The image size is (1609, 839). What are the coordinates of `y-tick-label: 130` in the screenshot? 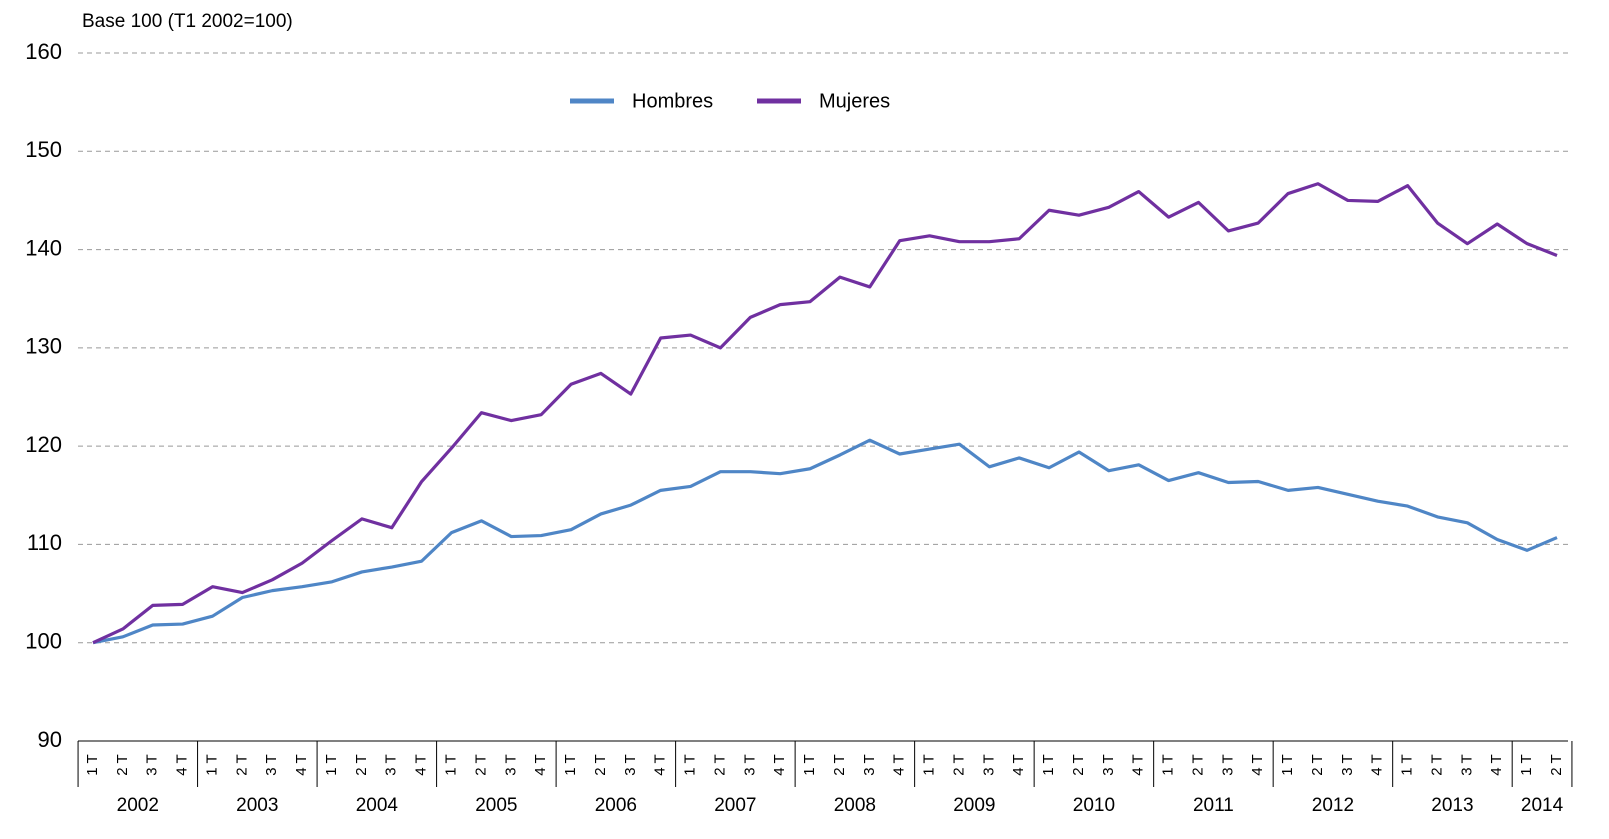 It's located at (43, 346).